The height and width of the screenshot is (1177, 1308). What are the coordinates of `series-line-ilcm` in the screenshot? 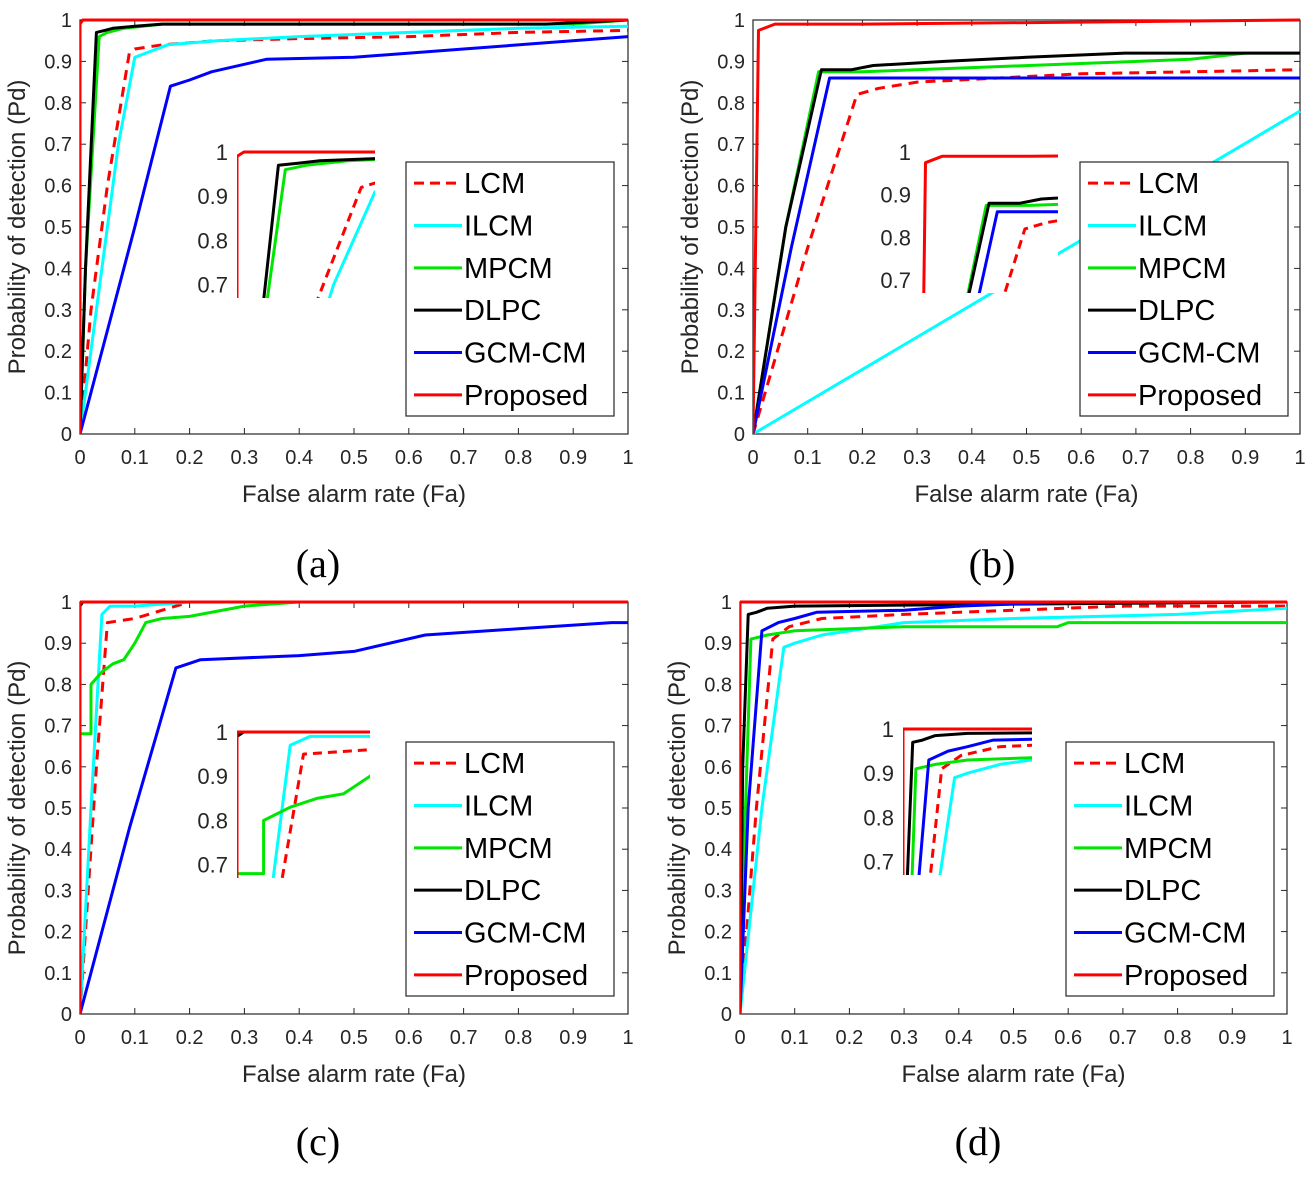 It's located at (354, 229).